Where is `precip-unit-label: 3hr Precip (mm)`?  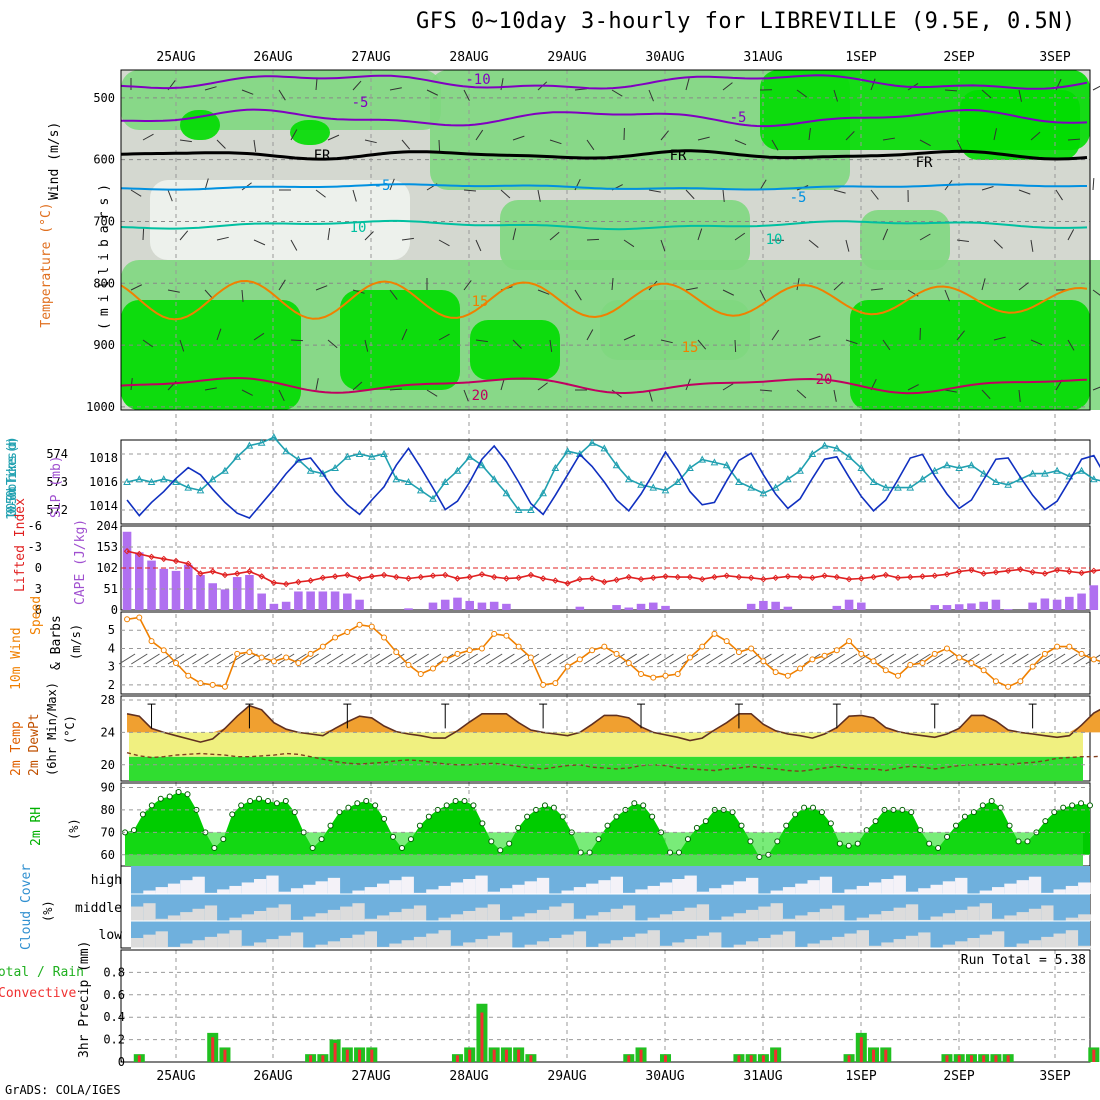
precip-unit-label: 3hr Precip (mm) is located at coordinates (84, 999).